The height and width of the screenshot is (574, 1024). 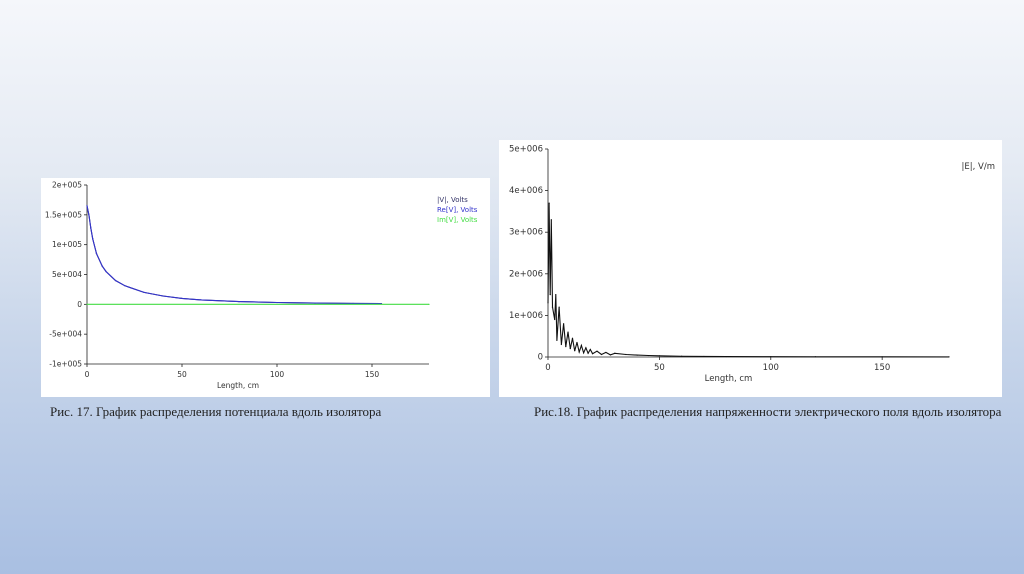 I want to click on legend-entry-2: Re[V], Volts, so click(x=457, y=210).